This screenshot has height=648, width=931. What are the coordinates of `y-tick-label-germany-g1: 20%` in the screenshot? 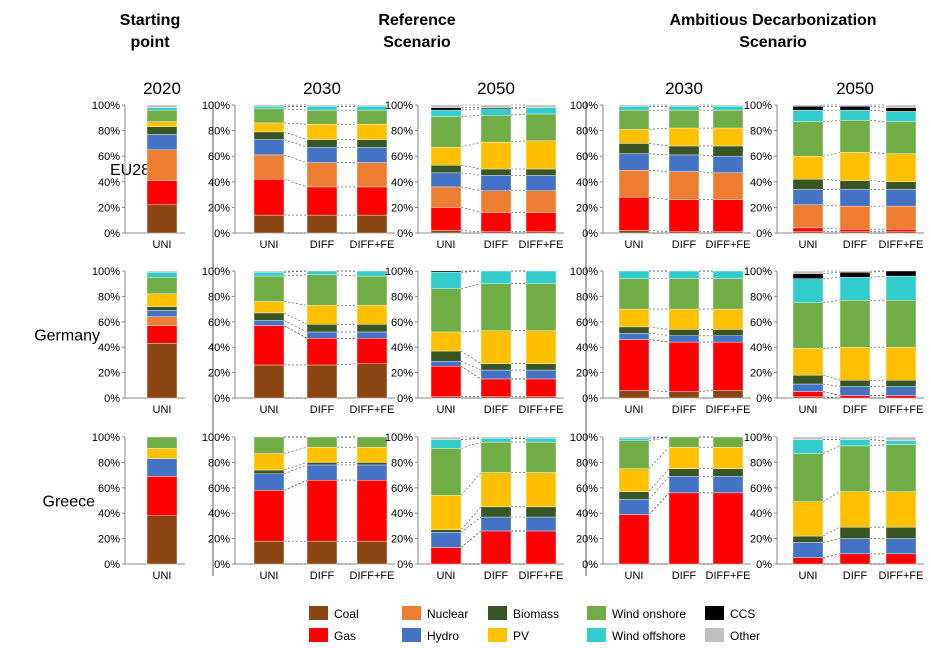 It's located at (109, 374).